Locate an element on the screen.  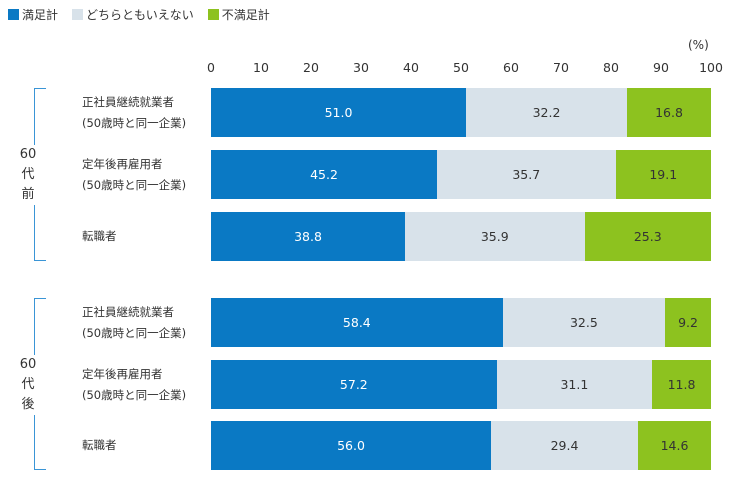
bar-row: 51.0 32.2 16.8 is located at coordinates (461, 112).